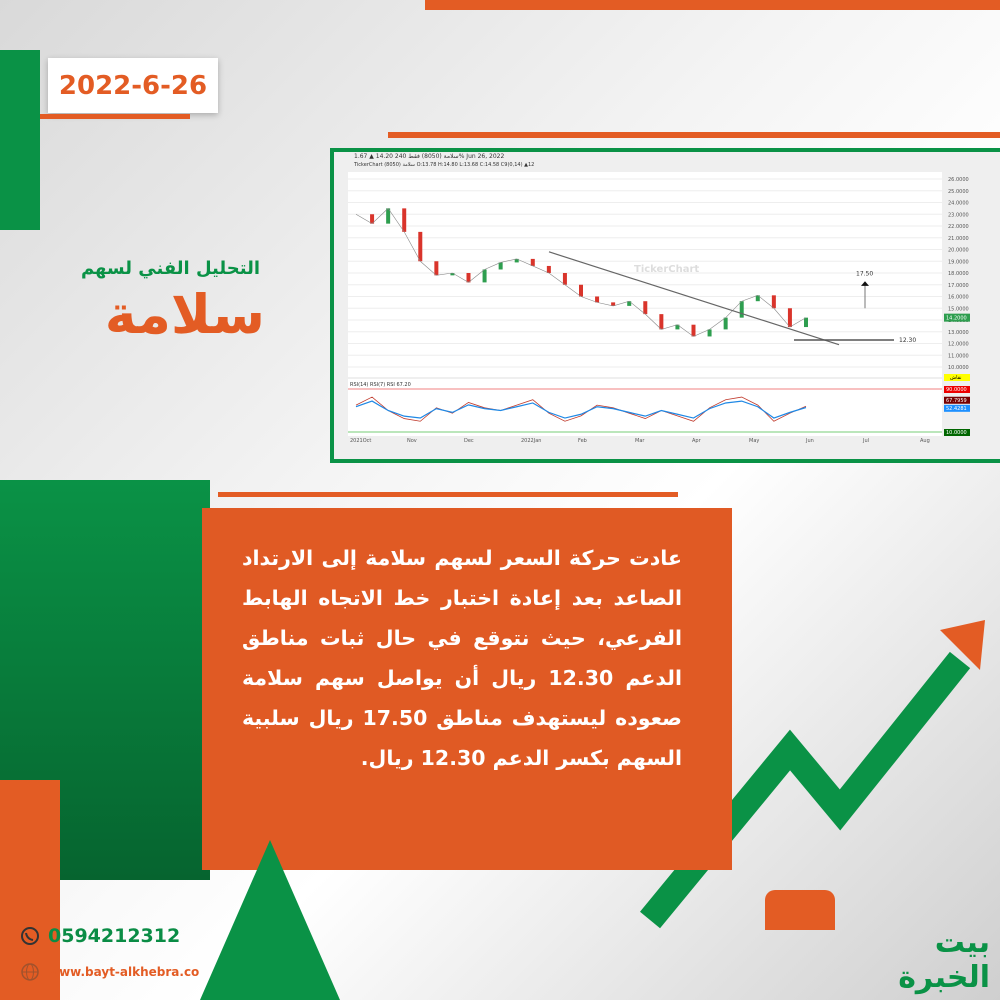 This screenshot has width=1000, height=1000. What do you see at coordinates (133, 85) in the screenshot?
I see `date-badge: 2022-6-26` at bounding box center [133, 85].